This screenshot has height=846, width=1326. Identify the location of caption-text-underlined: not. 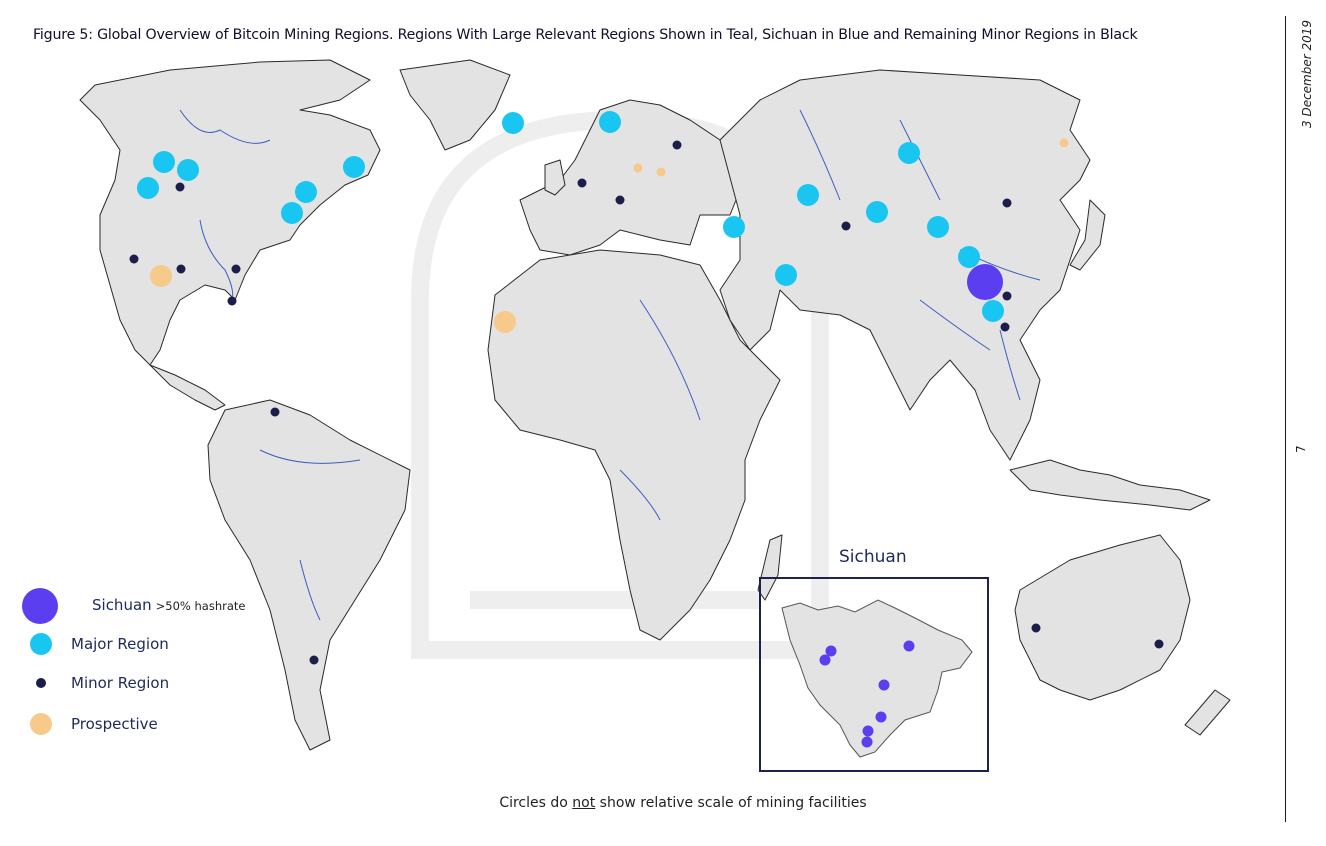
(584, 803).